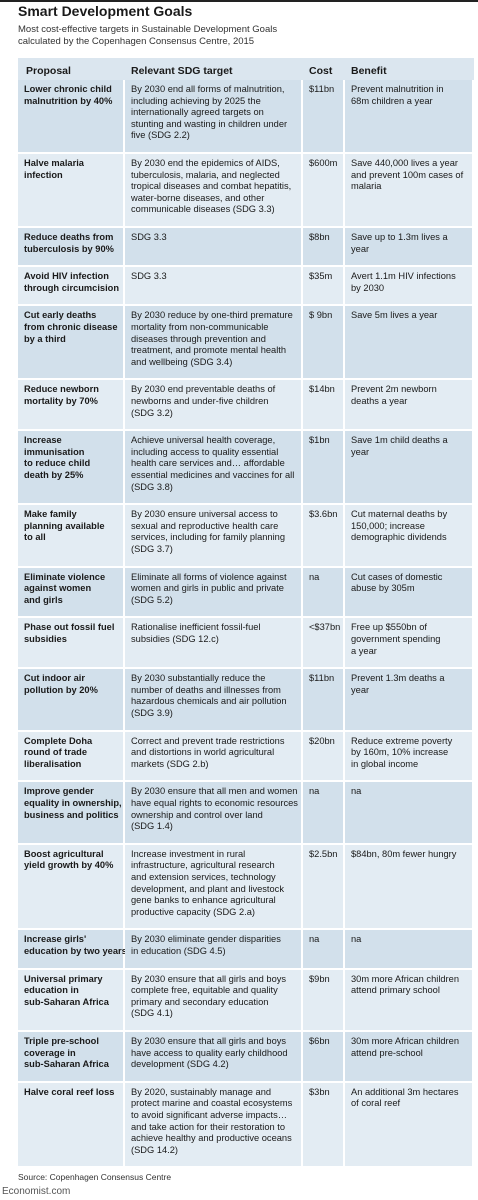 The image size is (478, 1200). I want to click on benefit-text: Reduce extreme poverty, so click(402, 740).